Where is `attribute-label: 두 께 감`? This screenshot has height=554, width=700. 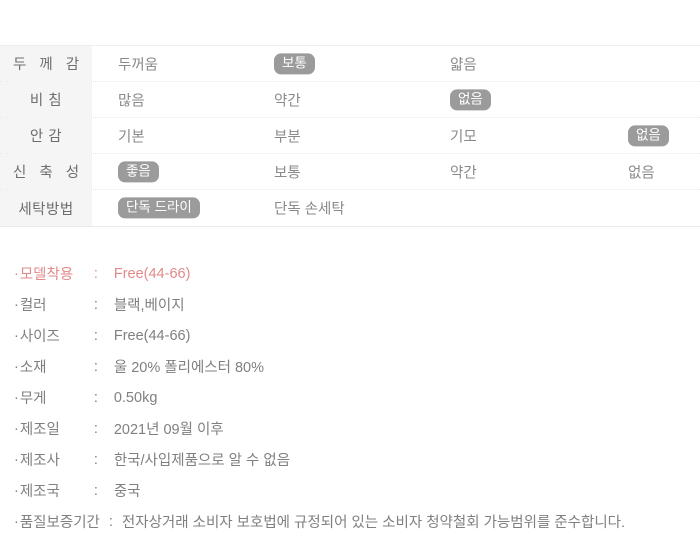
attribute-label: 두 께 감 is located at coordinates (46, 63).